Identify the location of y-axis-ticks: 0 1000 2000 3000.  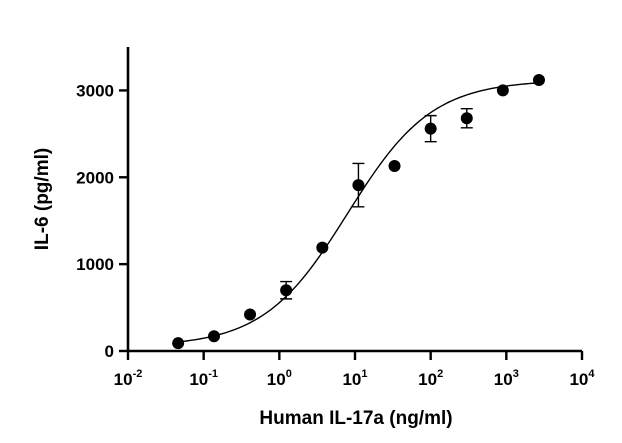
(102, 221).